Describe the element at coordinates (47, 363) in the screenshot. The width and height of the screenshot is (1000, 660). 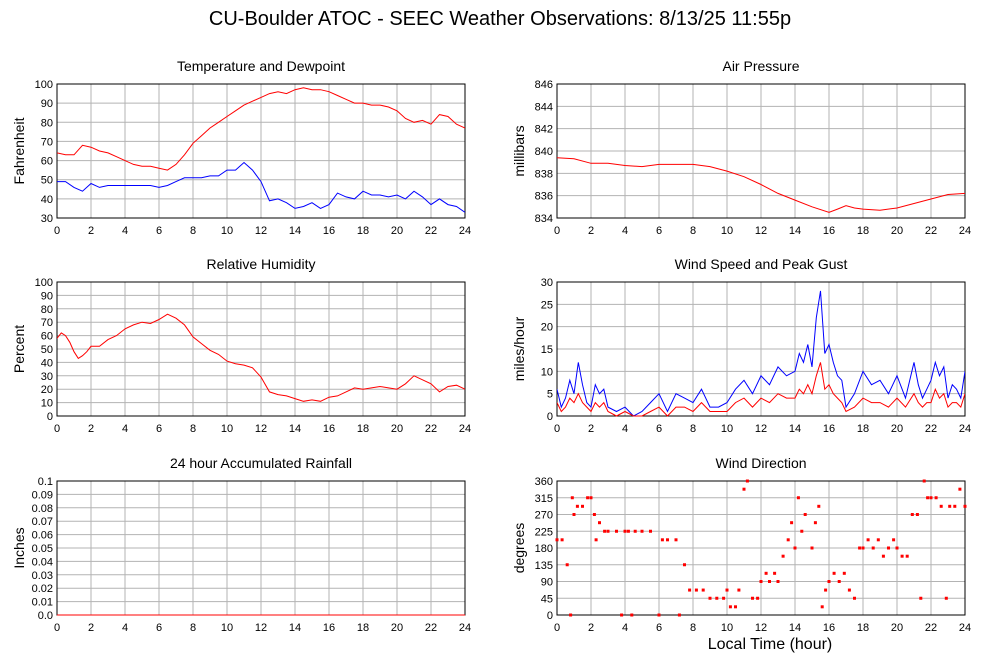
I see `rh-y-tick-label: 40` at that location.